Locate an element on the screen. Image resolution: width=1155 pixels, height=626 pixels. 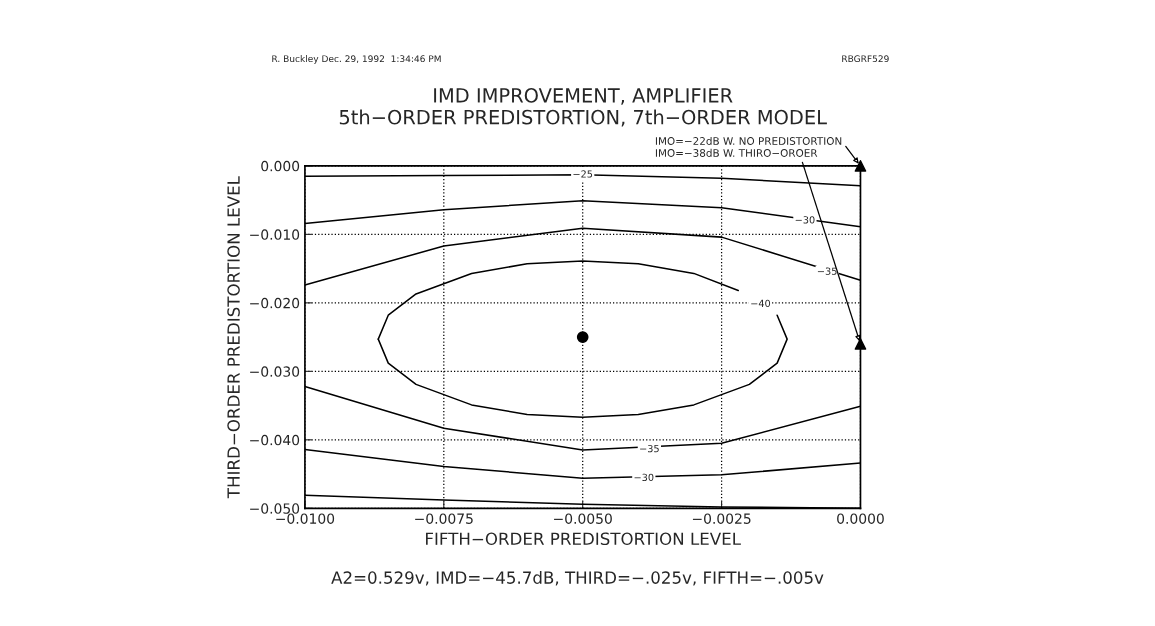
x-tick-label: −0.0050 is located at coordinates (583, 518).